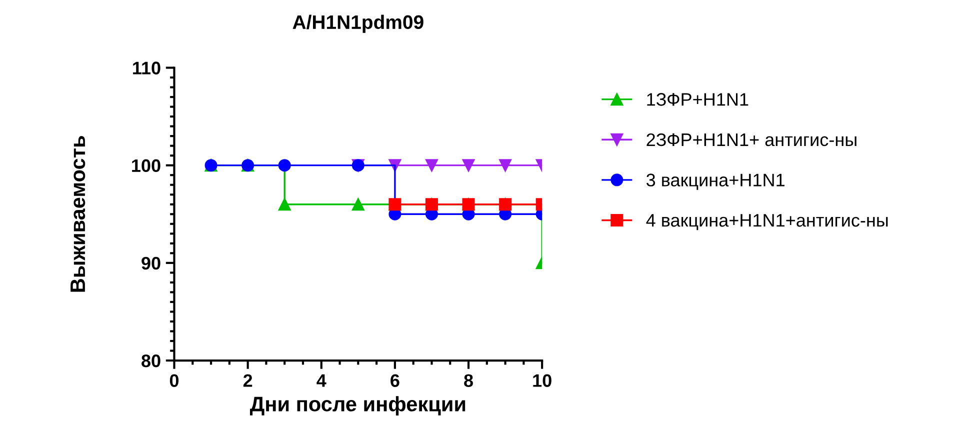 Image resolution: width=968 pixels, height=437 pixels. Describe the element at coordinates (767, 222) in the screenshot. I see `legend-label: 4 вакцина+H1N1+антигис-ны` at that location.